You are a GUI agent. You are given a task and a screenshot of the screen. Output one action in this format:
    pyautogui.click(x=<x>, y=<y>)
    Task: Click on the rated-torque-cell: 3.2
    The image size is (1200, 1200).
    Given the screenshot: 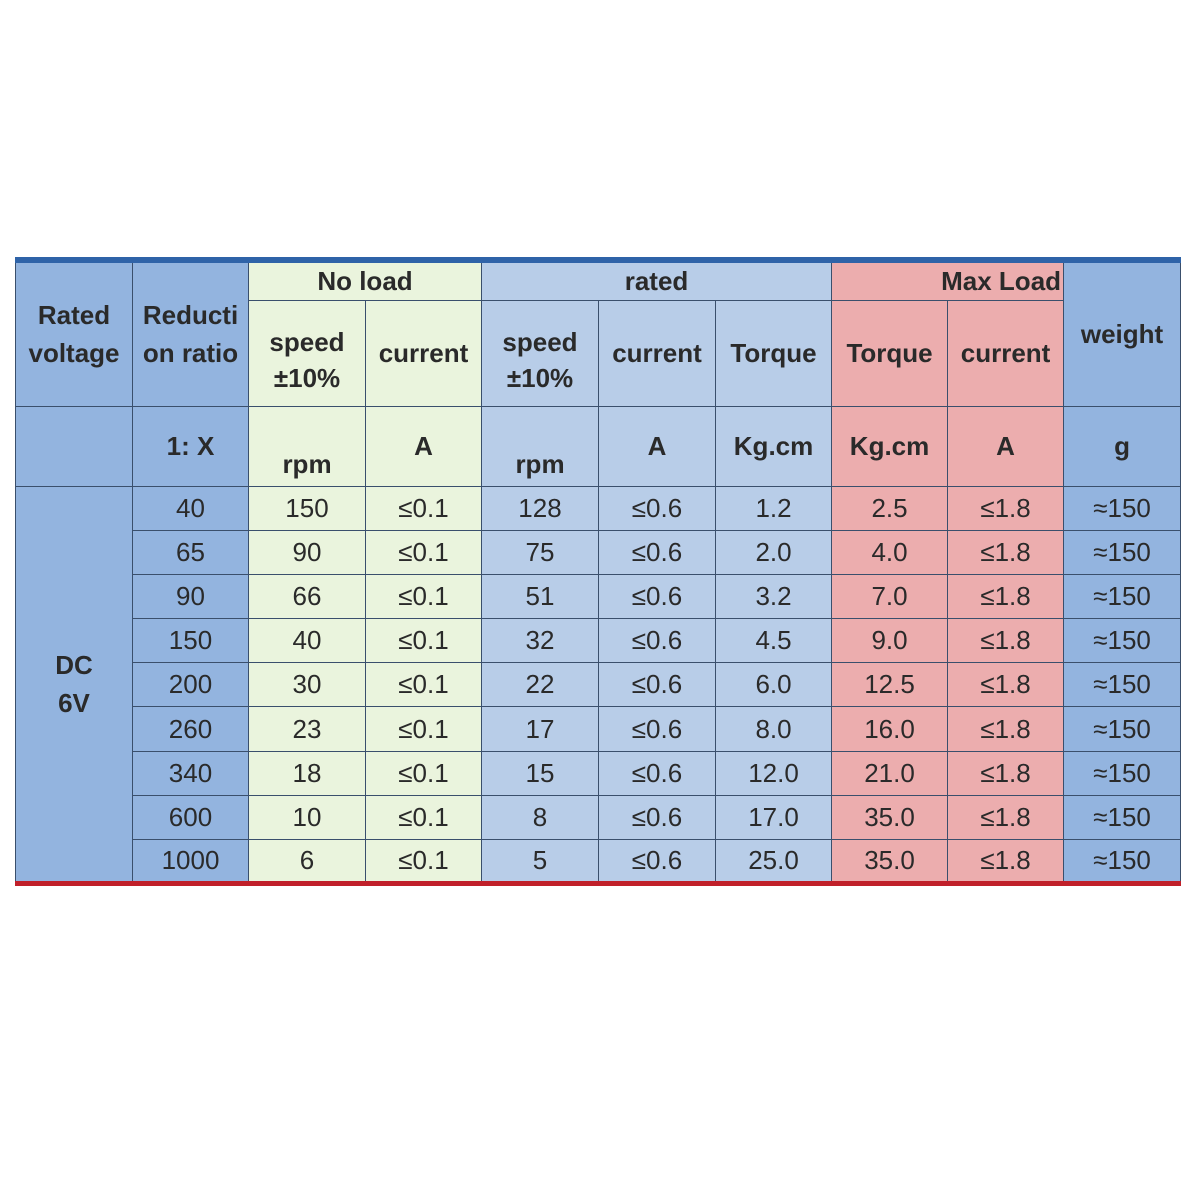 What is the action you would take?
    pyautogui.click(x=773, y=596)
    